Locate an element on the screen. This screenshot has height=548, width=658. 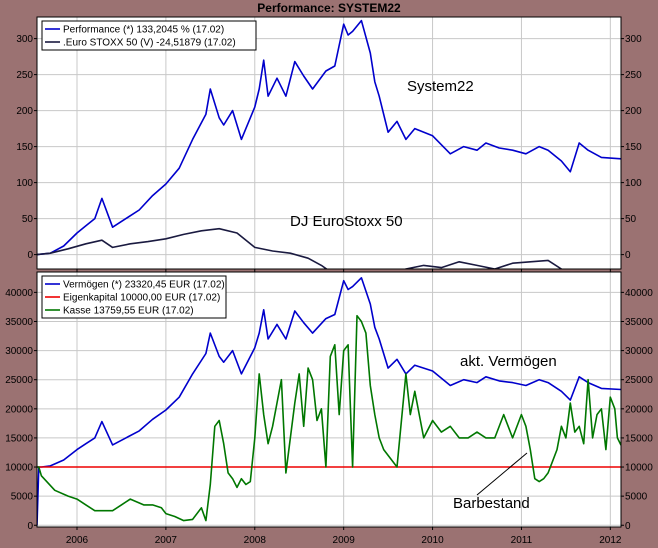
y-tick-label-right: 35000 is located at coordinates (639, 322).